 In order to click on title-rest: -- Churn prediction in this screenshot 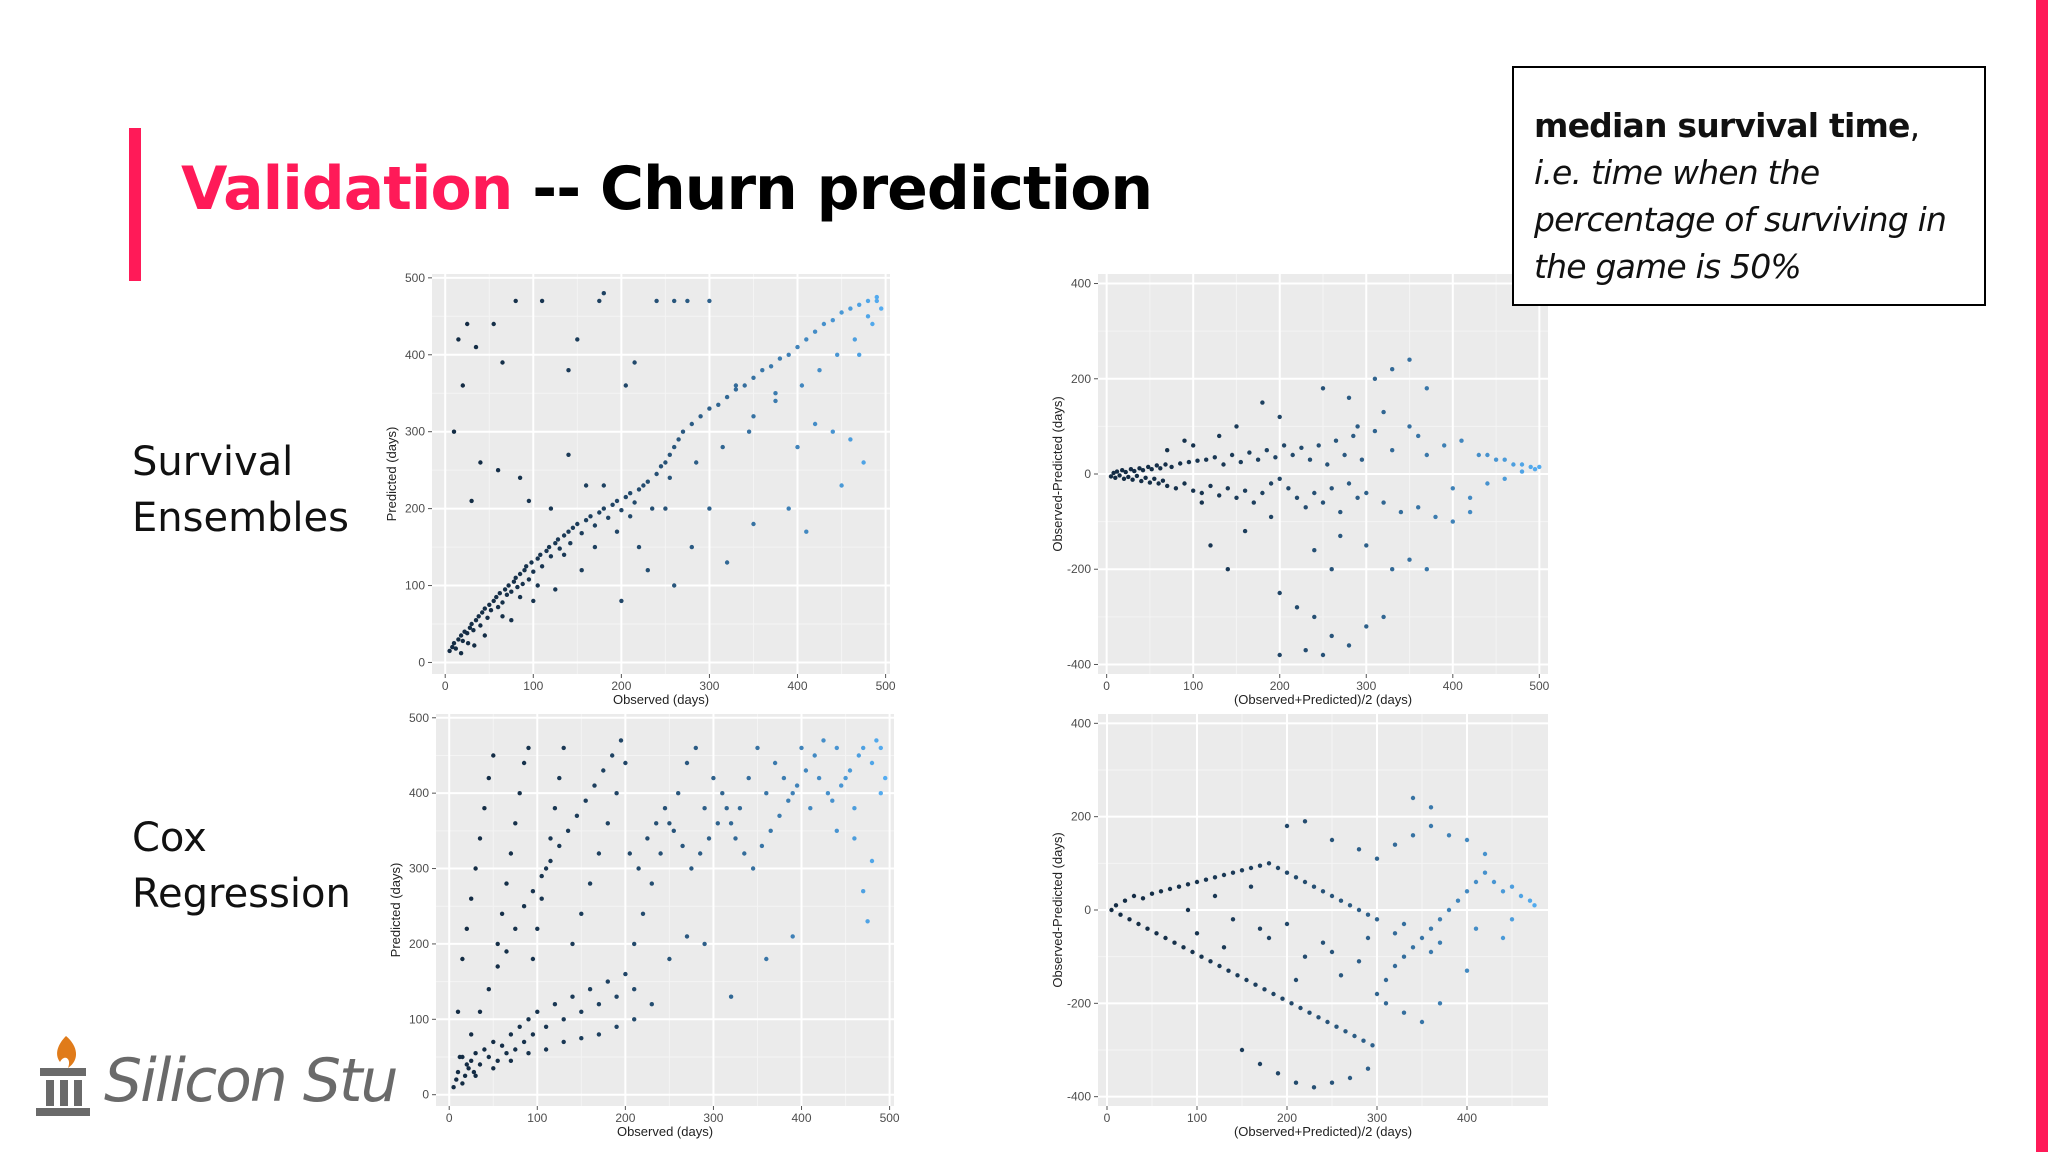, I will do `click(832, 189)`.